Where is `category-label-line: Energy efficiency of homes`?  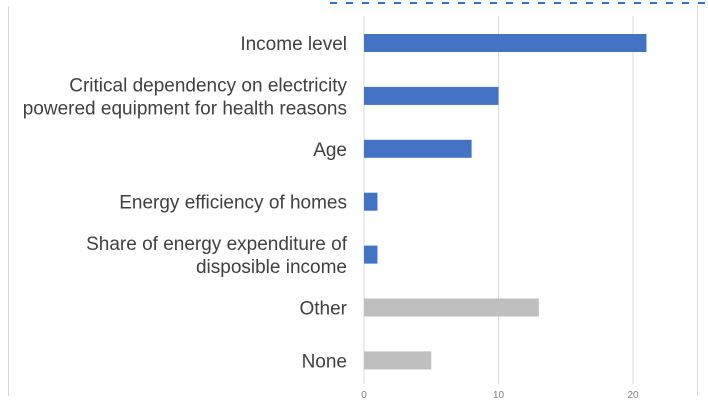
category-label-line: Energy efficiency of homes is located at coordinates (233, 203).